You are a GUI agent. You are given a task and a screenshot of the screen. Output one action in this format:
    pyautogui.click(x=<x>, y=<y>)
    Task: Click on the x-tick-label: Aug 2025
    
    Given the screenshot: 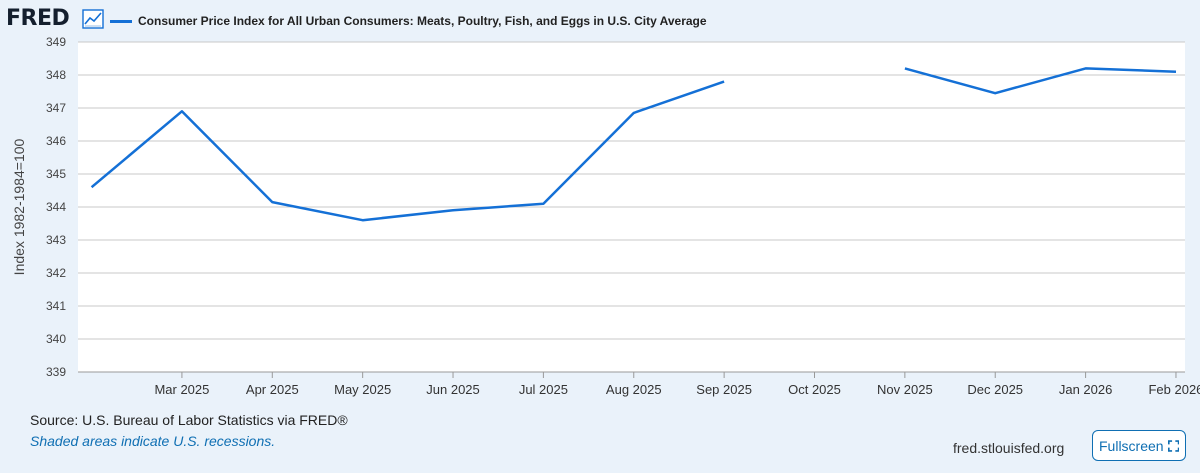 What is the action you would take?
    pyautogui.click(x=634, y=389)
    